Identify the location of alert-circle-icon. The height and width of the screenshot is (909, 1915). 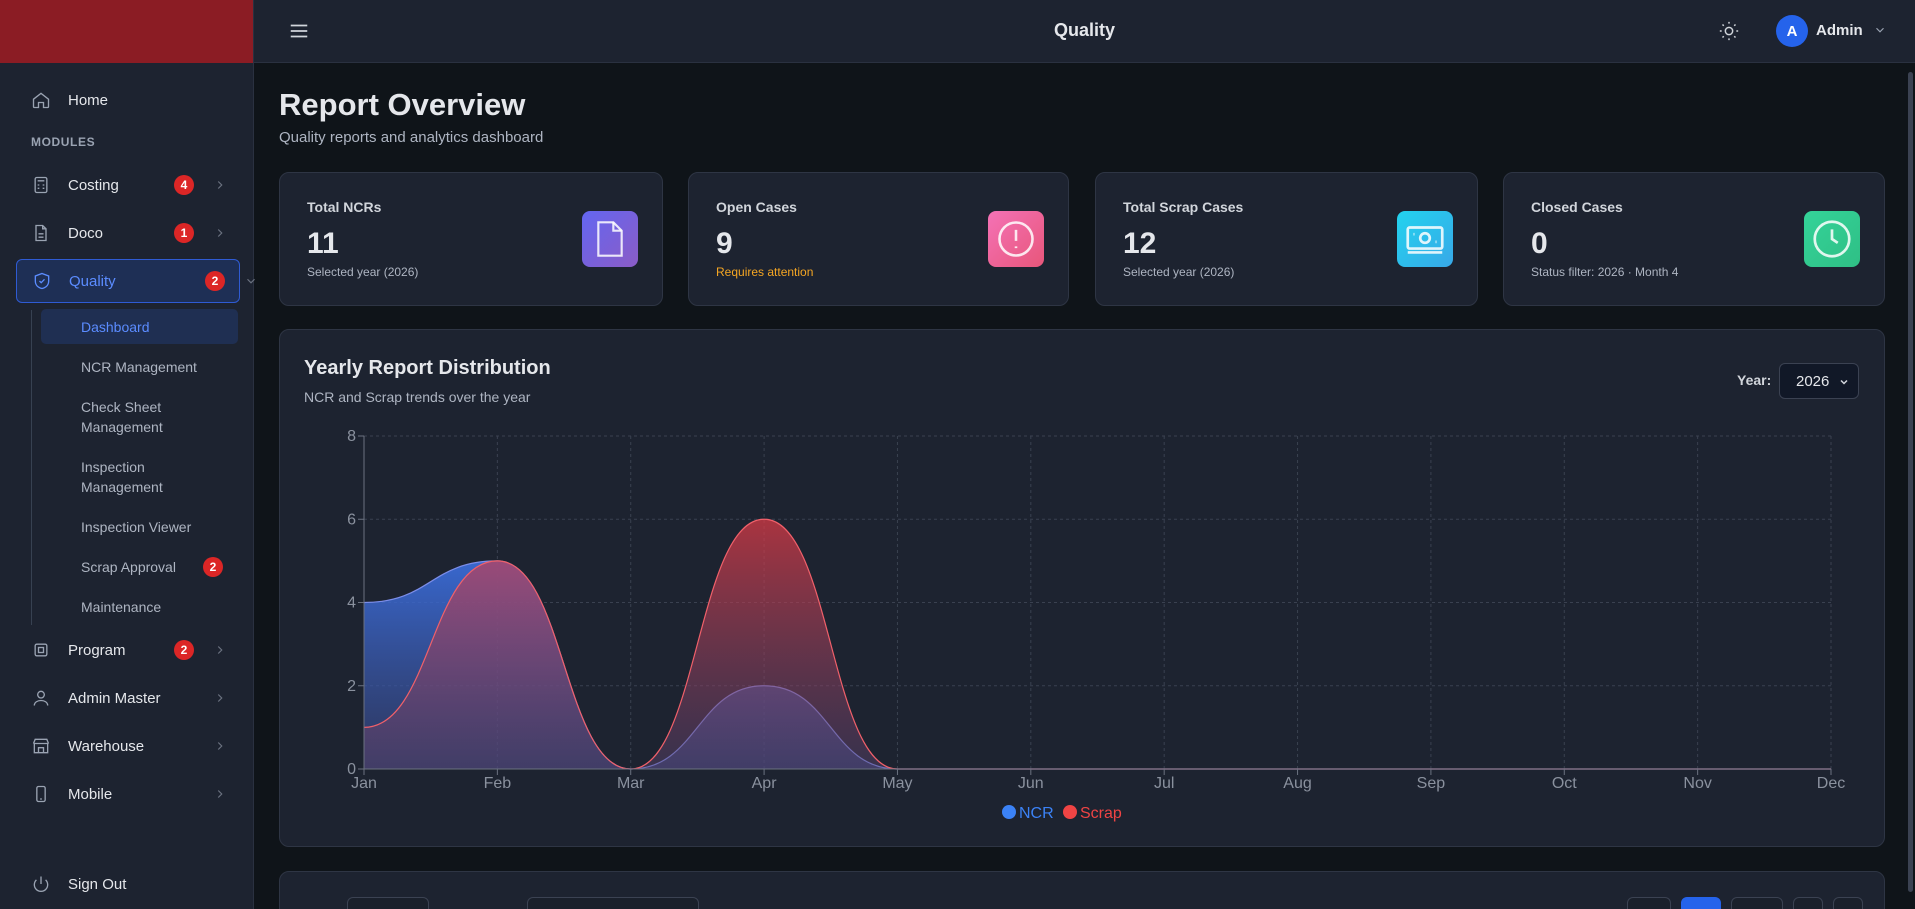
(1016, 239).